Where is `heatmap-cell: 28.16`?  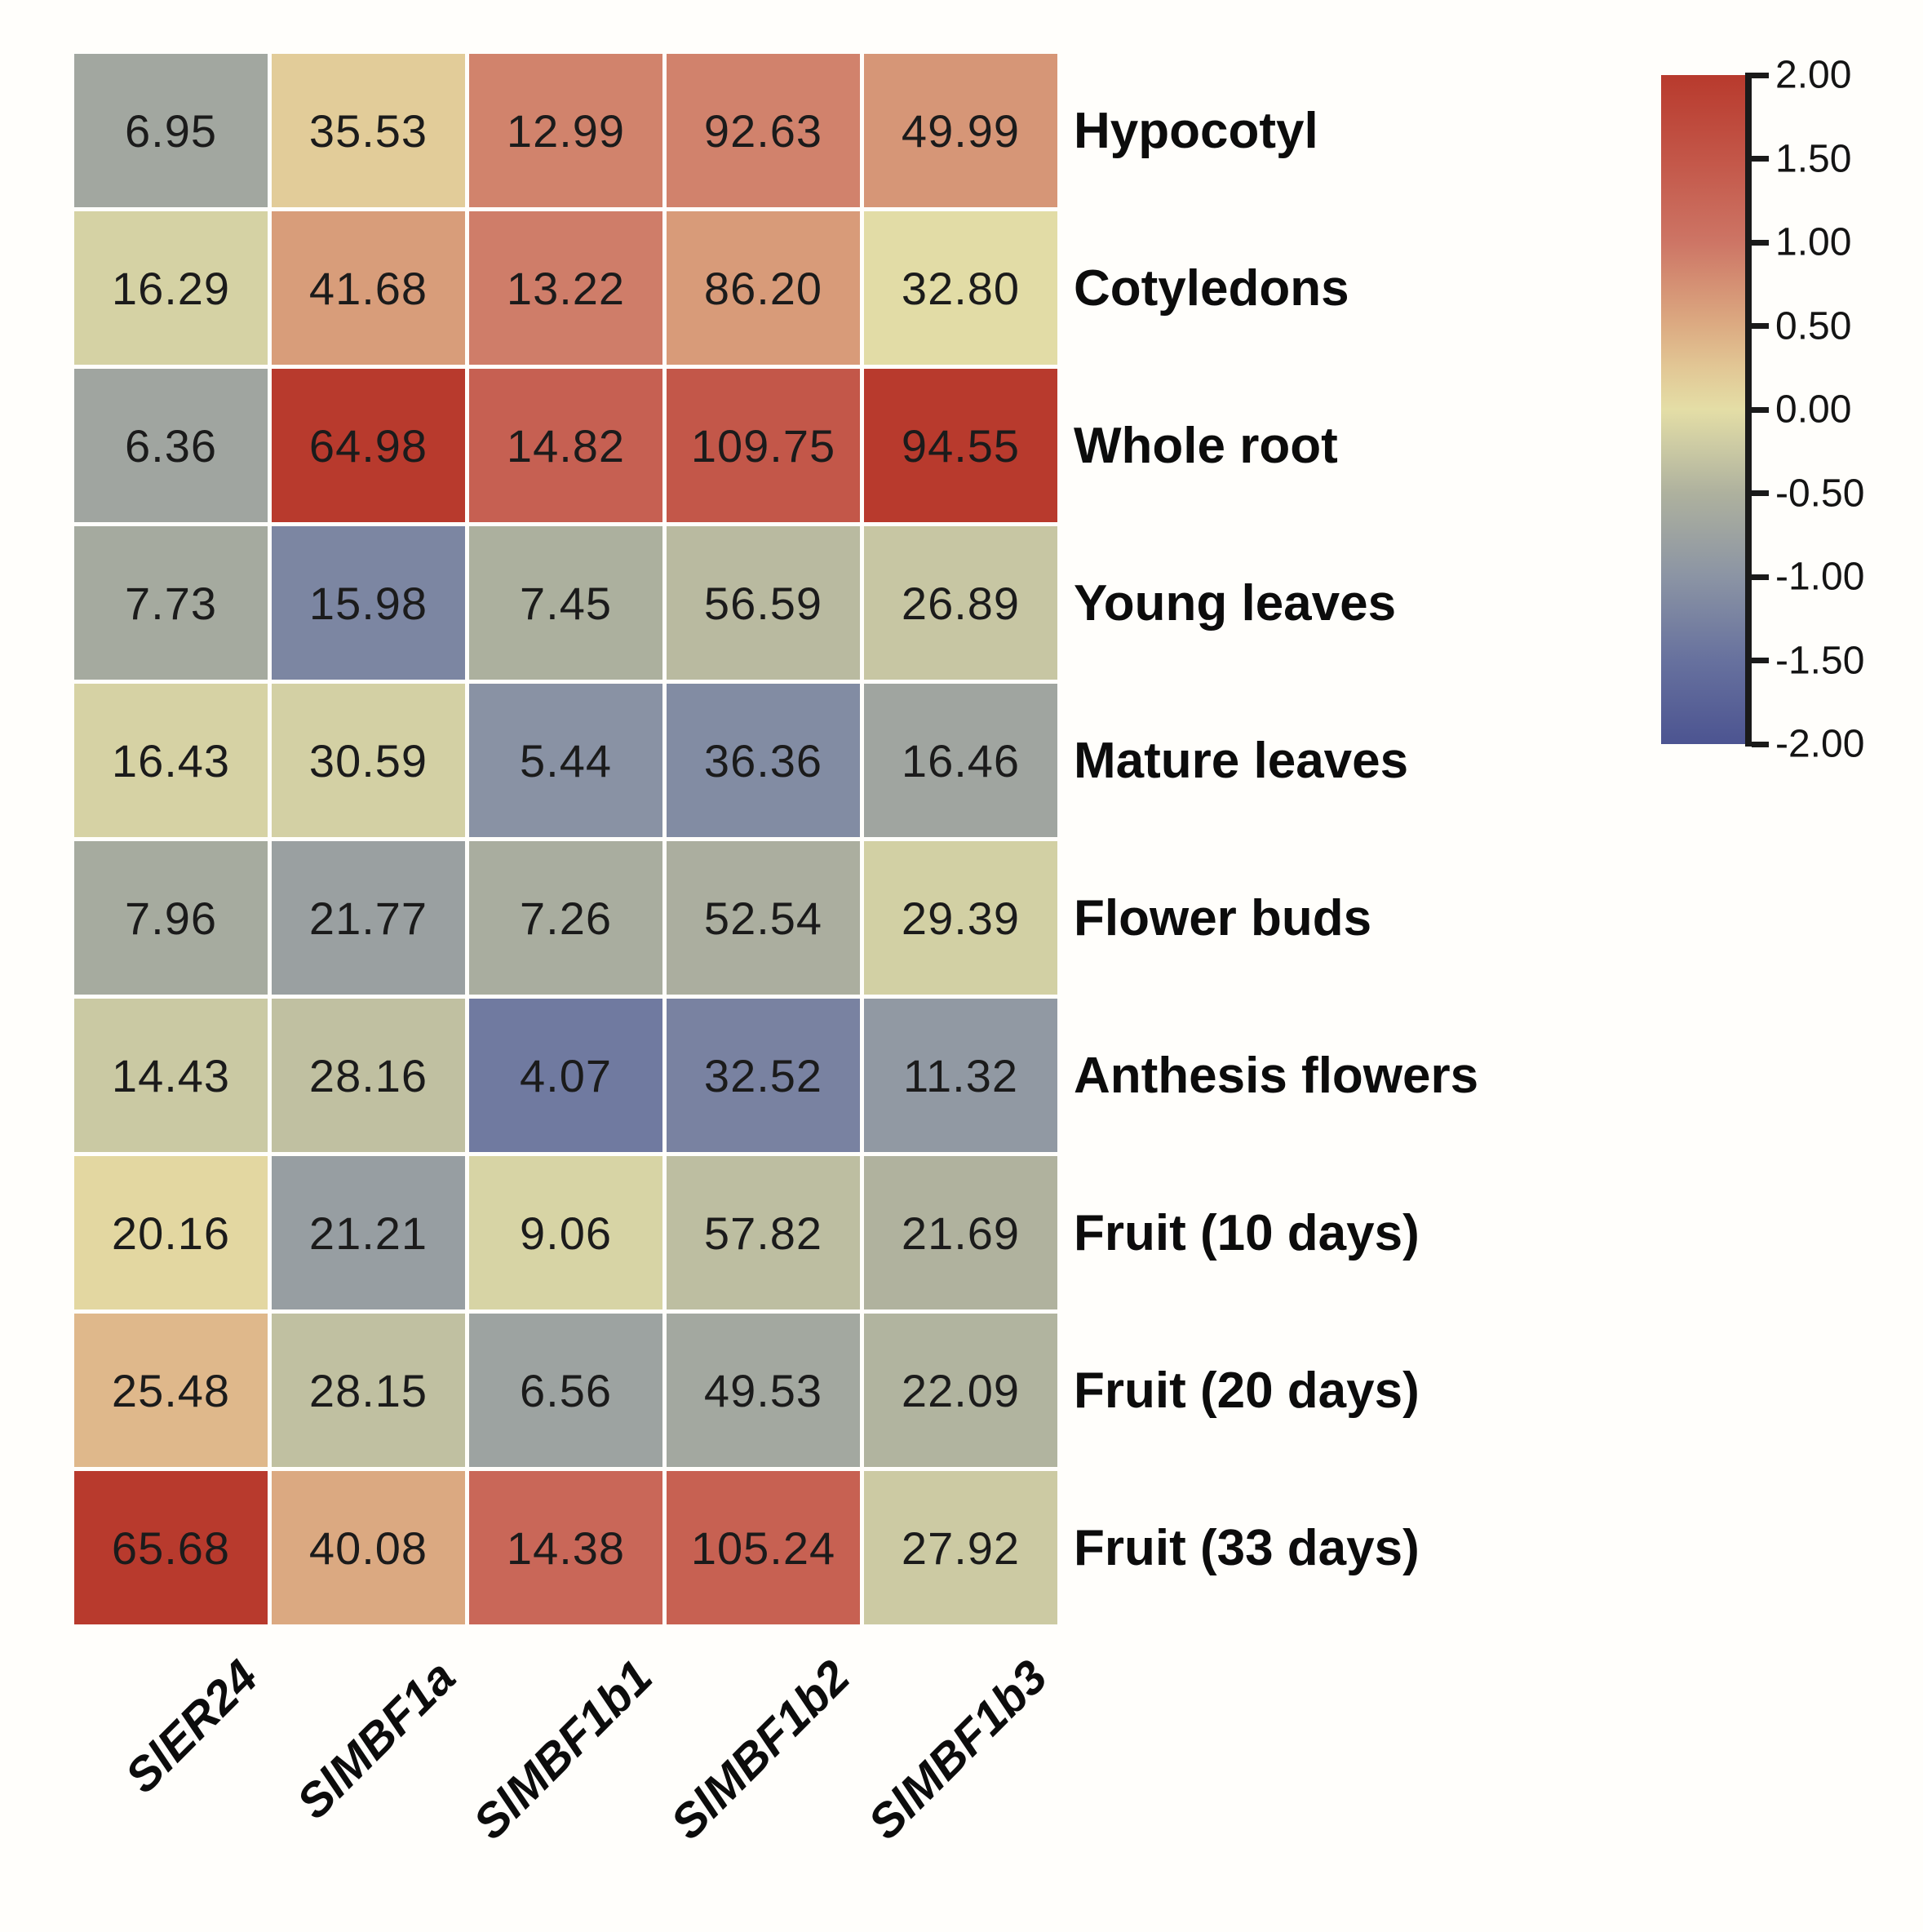
heatmap-cell: 28.16 is located at coordinates (369, 1075).